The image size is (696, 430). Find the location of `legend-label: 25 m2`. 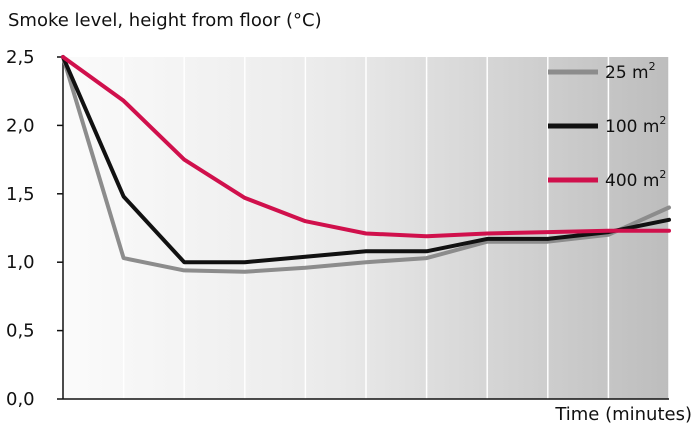

legend-label: 25 m2 is located at coordinates (630, 71).